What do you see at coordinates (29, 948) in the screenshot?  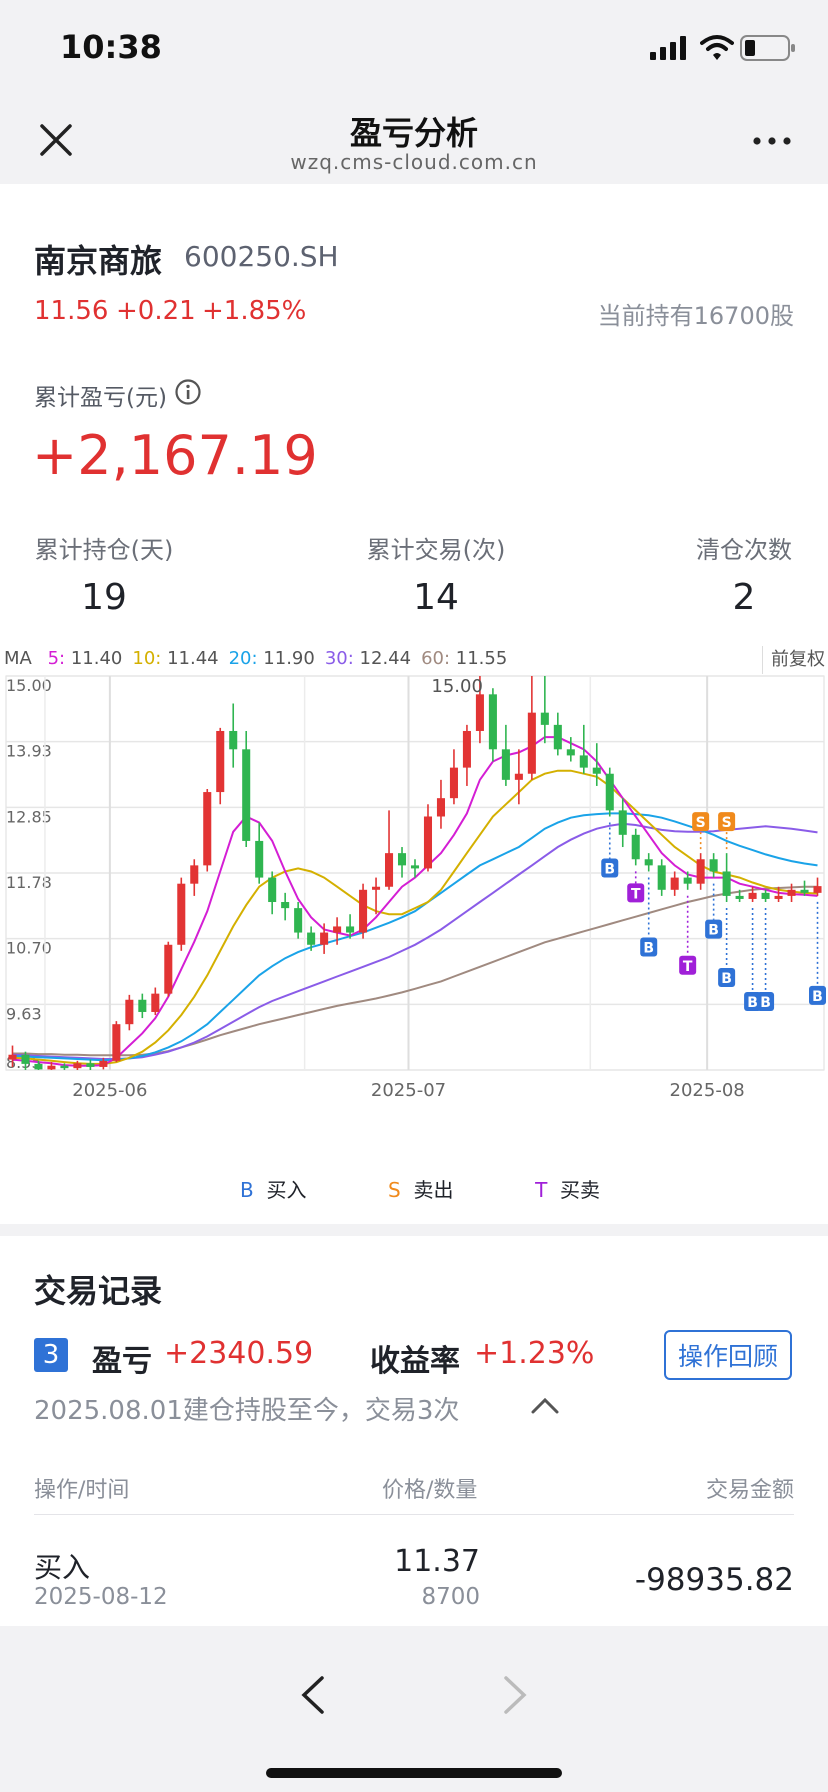 I see `y-tick-label: 10.70` at bounding box center [29, 948].